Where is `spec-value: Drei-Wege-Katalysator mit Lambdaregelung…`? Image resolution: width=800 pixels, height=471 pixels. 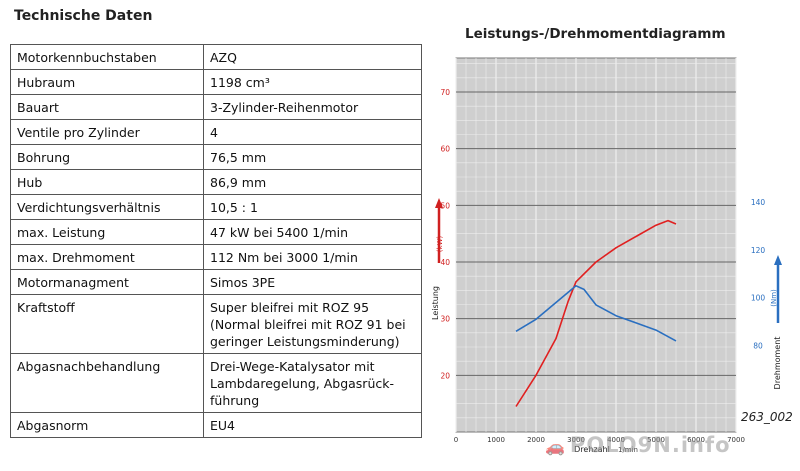 spec-value: Drei-Wege-Katalysator mit Lambdaregelung… is located at coordinates (312, 383).